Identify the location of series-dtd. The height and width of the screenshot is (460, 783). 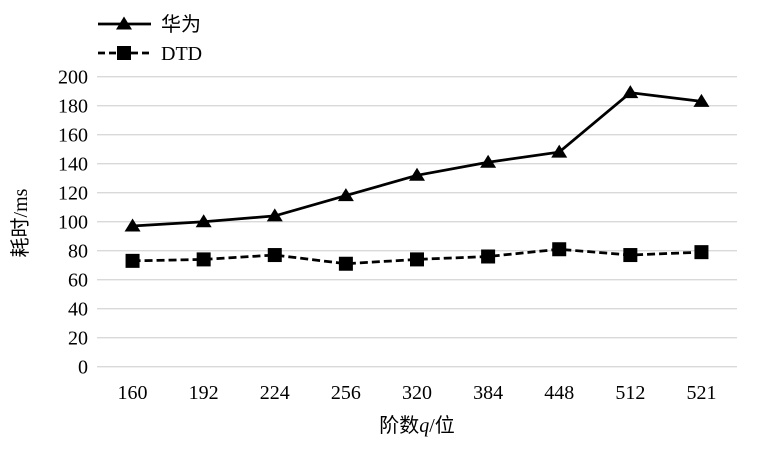
(417, 256).